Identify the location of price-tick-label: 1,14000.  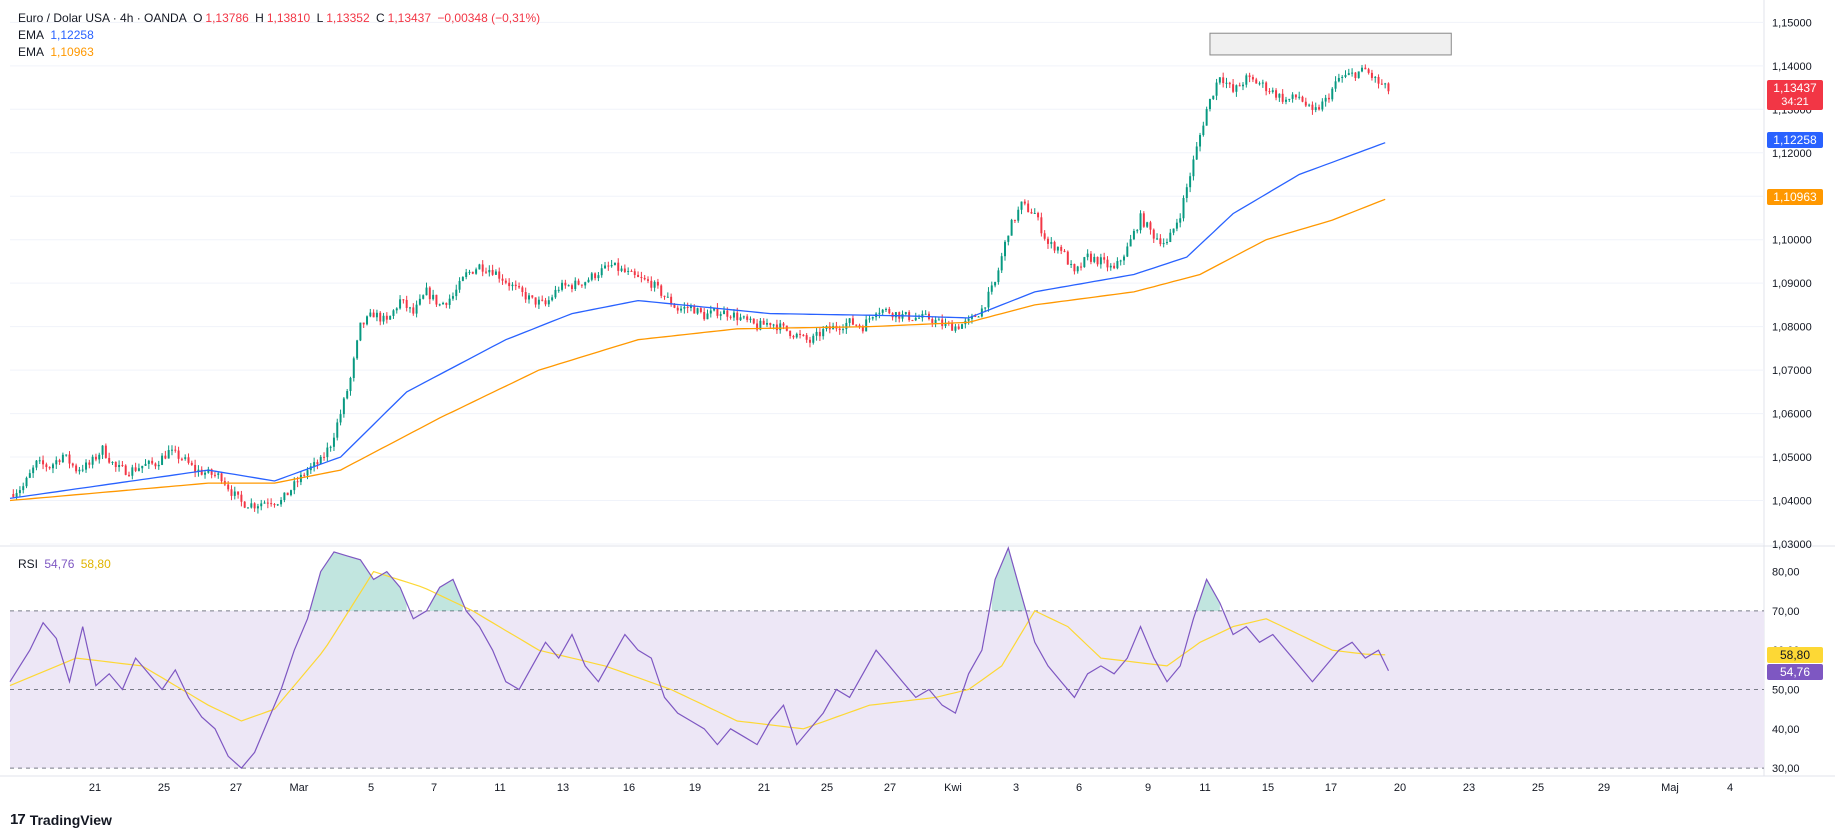
(1792, 67).